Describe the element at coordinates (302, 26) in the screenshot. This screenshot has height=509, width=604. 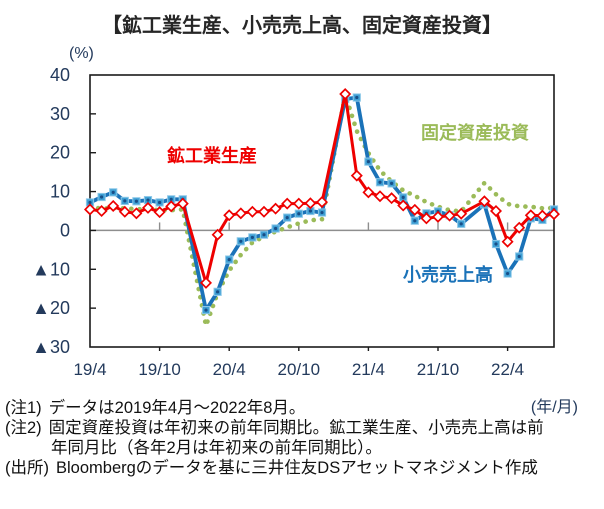
I see `chart-title: 【鉱工業生産、小売売上高、固定資産投資】` at that location.